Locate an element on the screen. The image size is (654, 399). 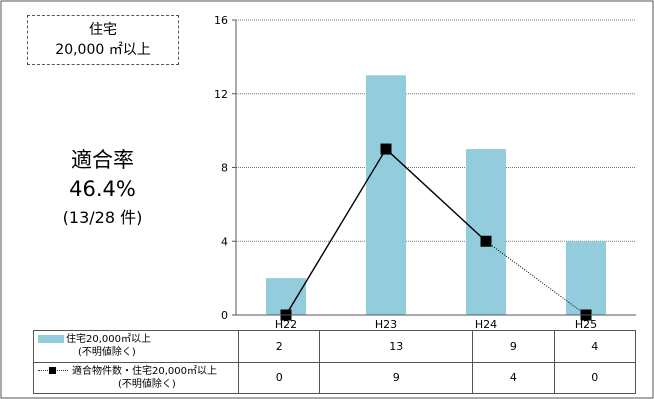
table-cell: 13 is located at coordinates (396, 346).